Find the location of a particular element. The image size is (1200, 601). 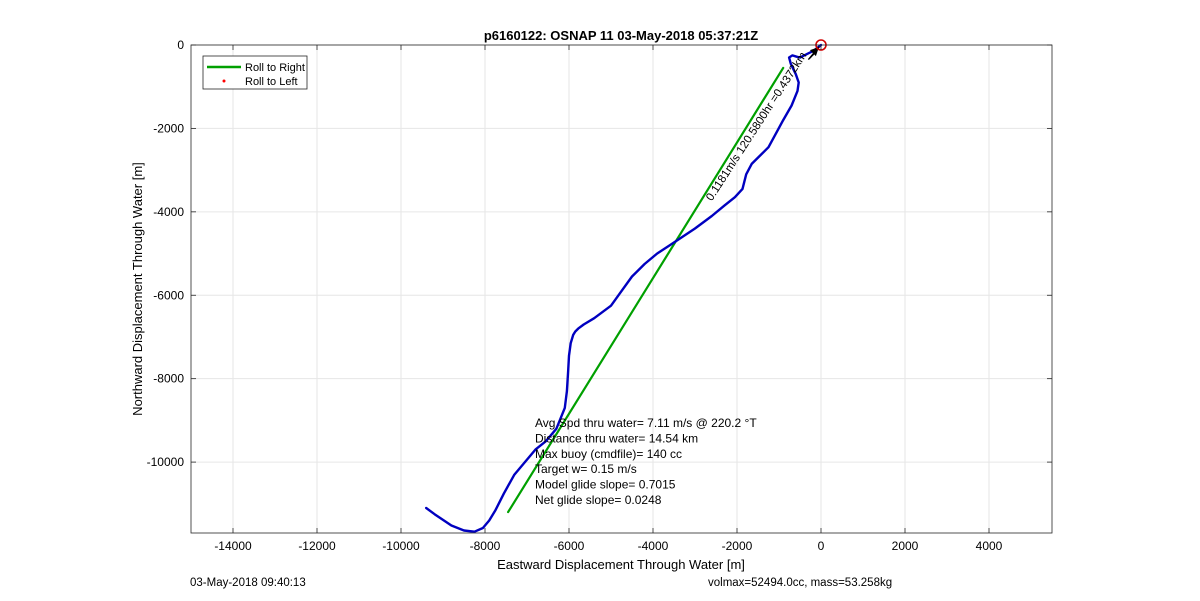

annotation-line: Target w= 0.15 m/s is located at coordinates (586, 469).